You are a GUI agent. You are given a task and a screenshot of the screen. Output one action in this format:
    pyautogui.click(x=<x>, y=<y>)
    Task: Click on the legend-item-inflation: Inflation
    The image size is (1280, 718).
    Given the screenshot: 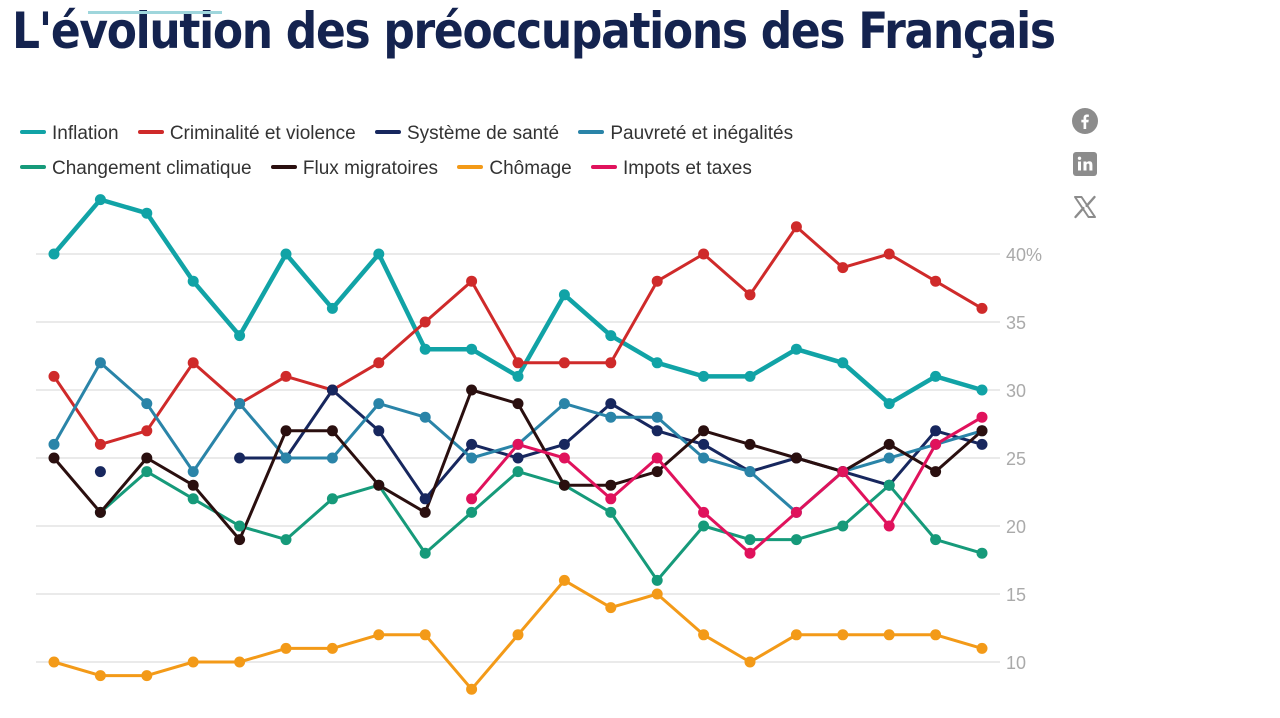 What is the action you would take?
    pyautogui.click(x=69, y=133)
    